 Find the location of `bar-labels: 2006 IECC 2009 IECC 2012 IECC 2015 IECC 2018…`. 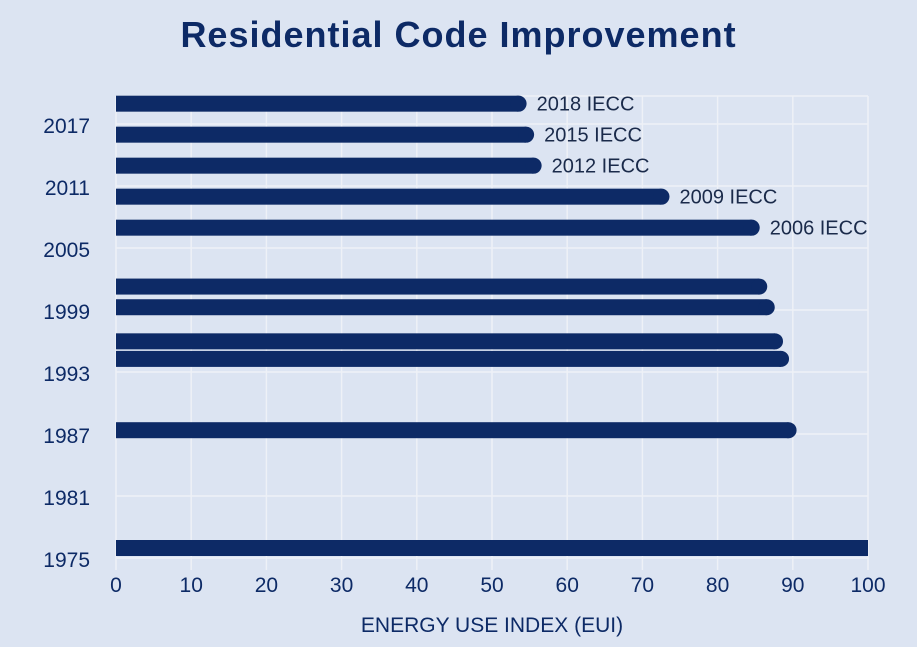

bar-labels: 2006 IECC 2009 IECC 2012 IECC 2015 IECC 2018… is located at coordinates (702, 167).